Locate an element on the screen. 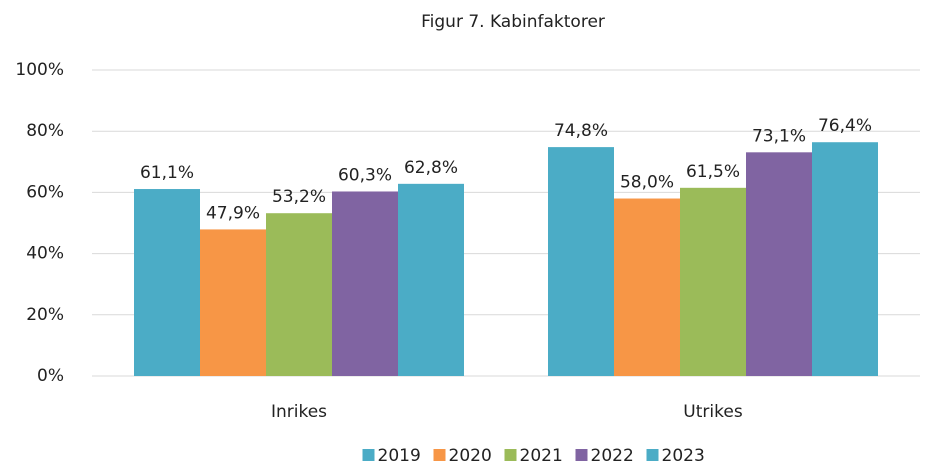  y-tick-label: 0% is located at coordinates (50, 376).